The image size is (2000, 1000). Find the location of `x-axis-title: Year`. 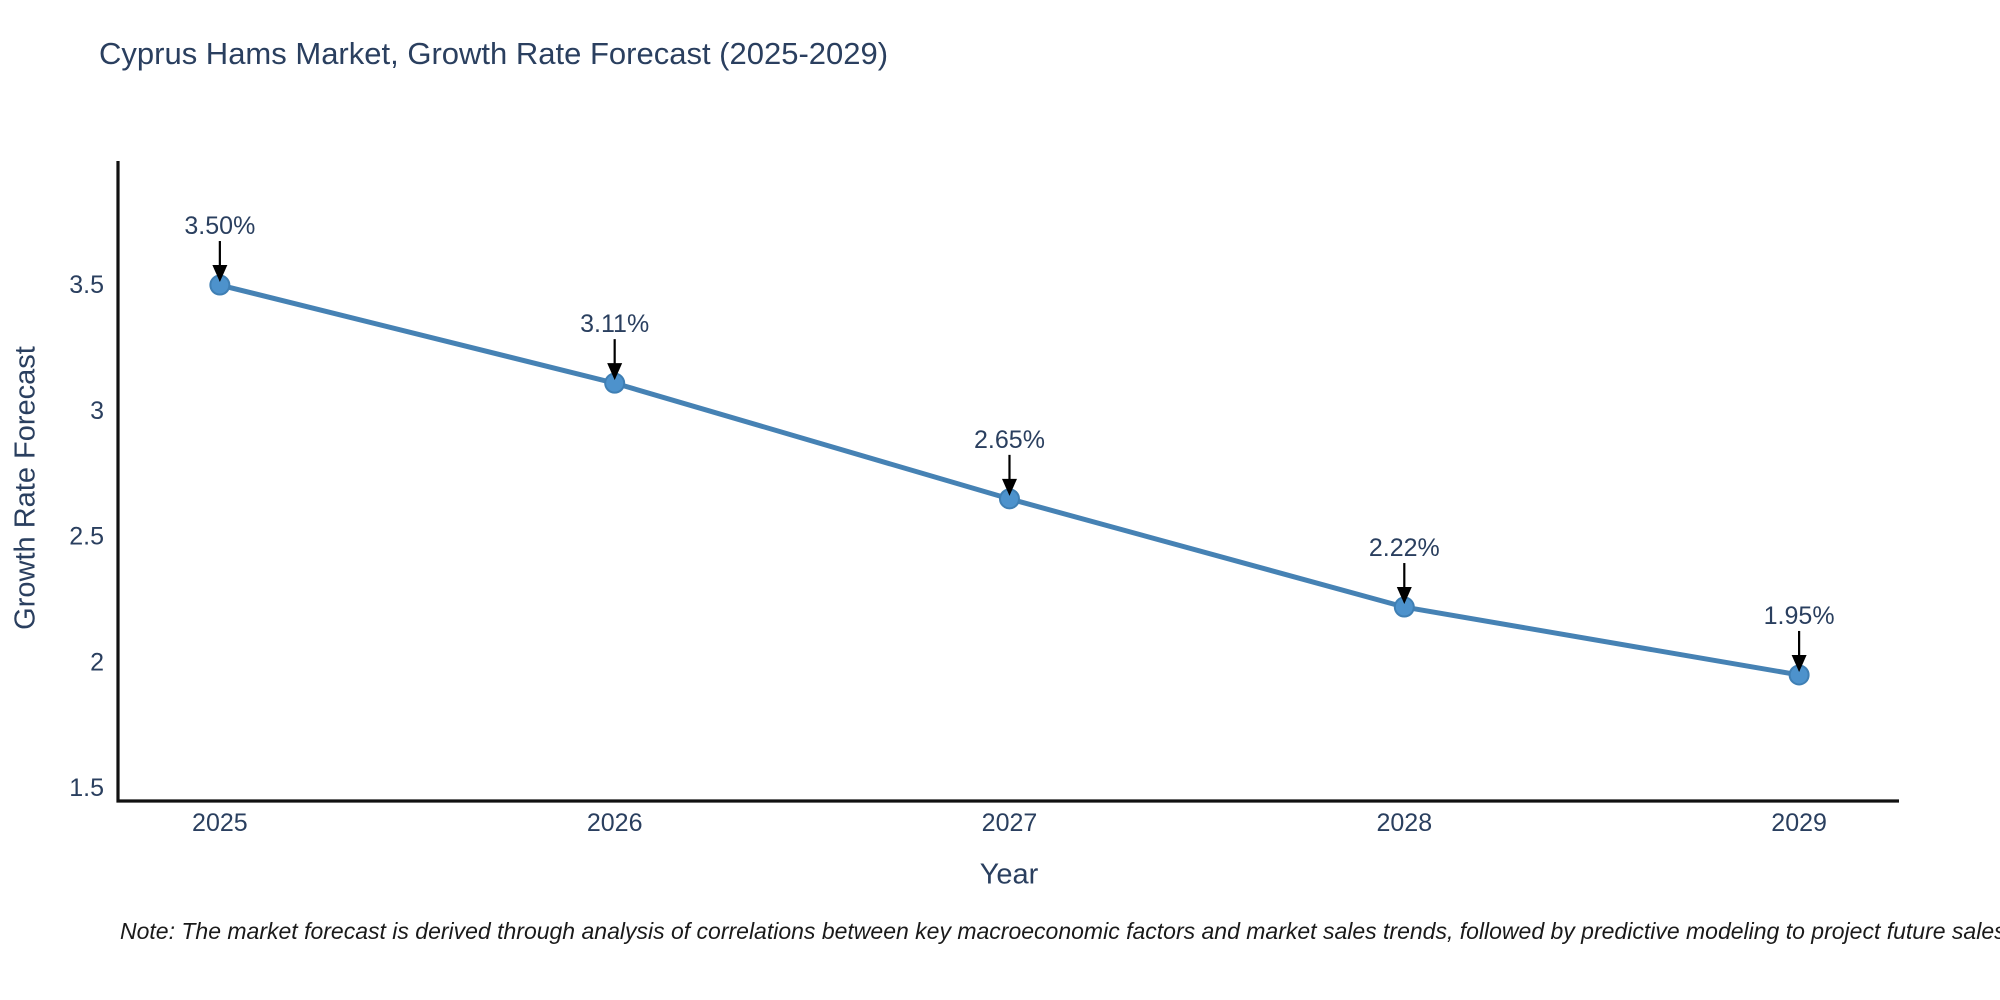

x-axis-title: Year is located at coordinates (1009, 874).